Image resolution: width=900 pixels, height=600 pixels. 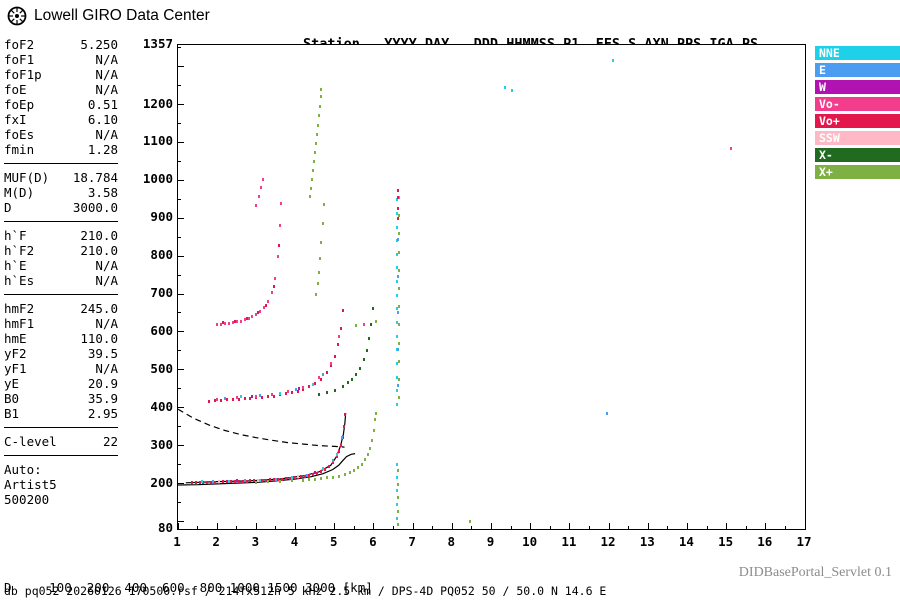 What do you see at coordinates (61, 323) in the screenshot?
I see `param-hmf1: hmF1 N/A` at bounding box center [61, 323].